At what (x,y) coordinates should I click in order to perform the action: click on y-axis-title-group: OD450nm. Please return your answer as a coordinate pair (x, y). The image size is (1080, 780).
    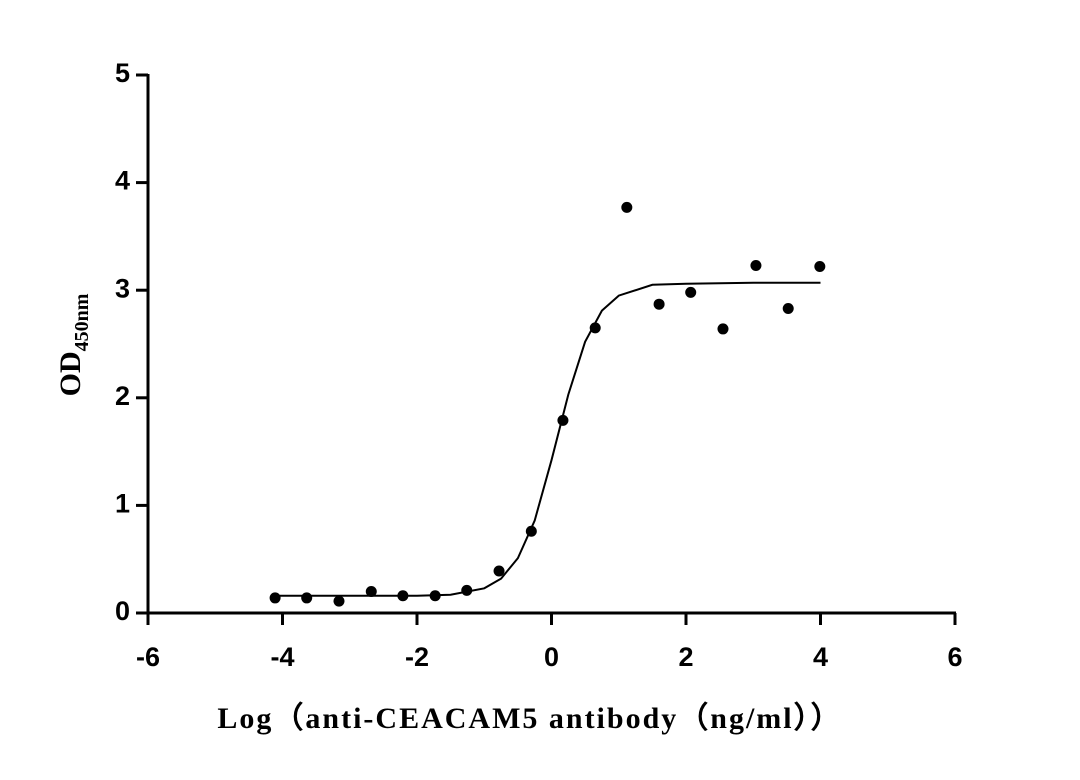
    Looking at the image, I should click on (73, 344).